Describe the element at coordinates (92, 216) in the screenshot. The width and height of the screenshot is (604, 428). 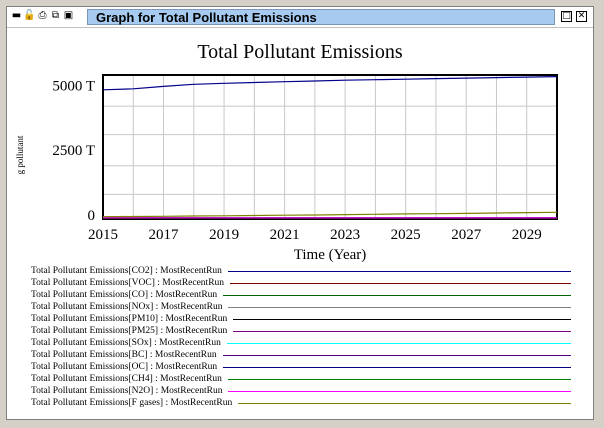
I see `y-tick-label: 0` at that location.